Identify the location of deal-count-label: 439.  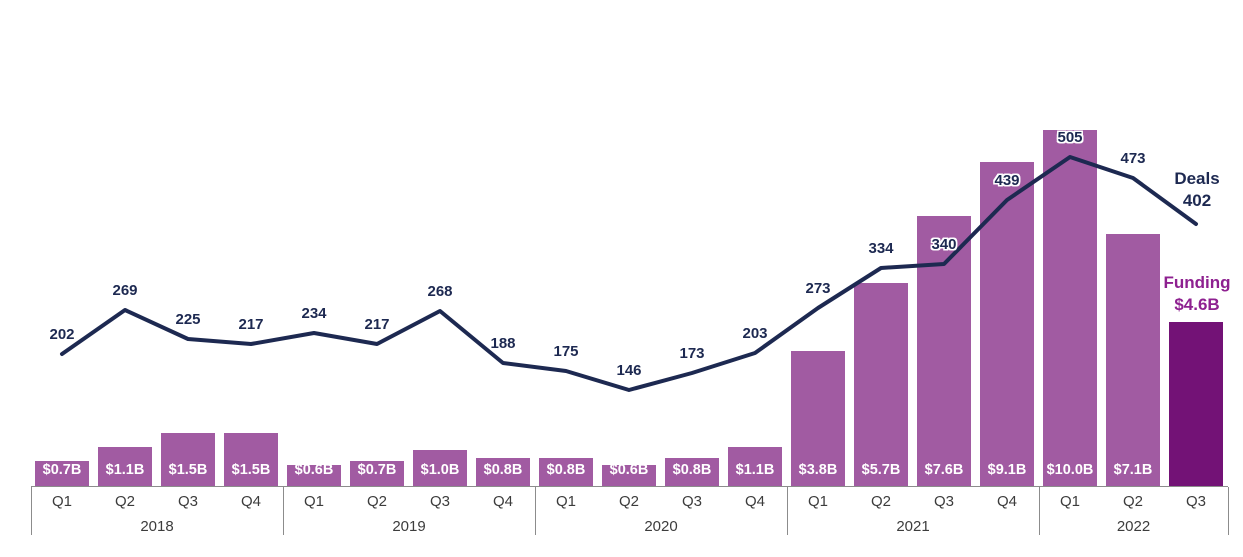
(1007, 180).